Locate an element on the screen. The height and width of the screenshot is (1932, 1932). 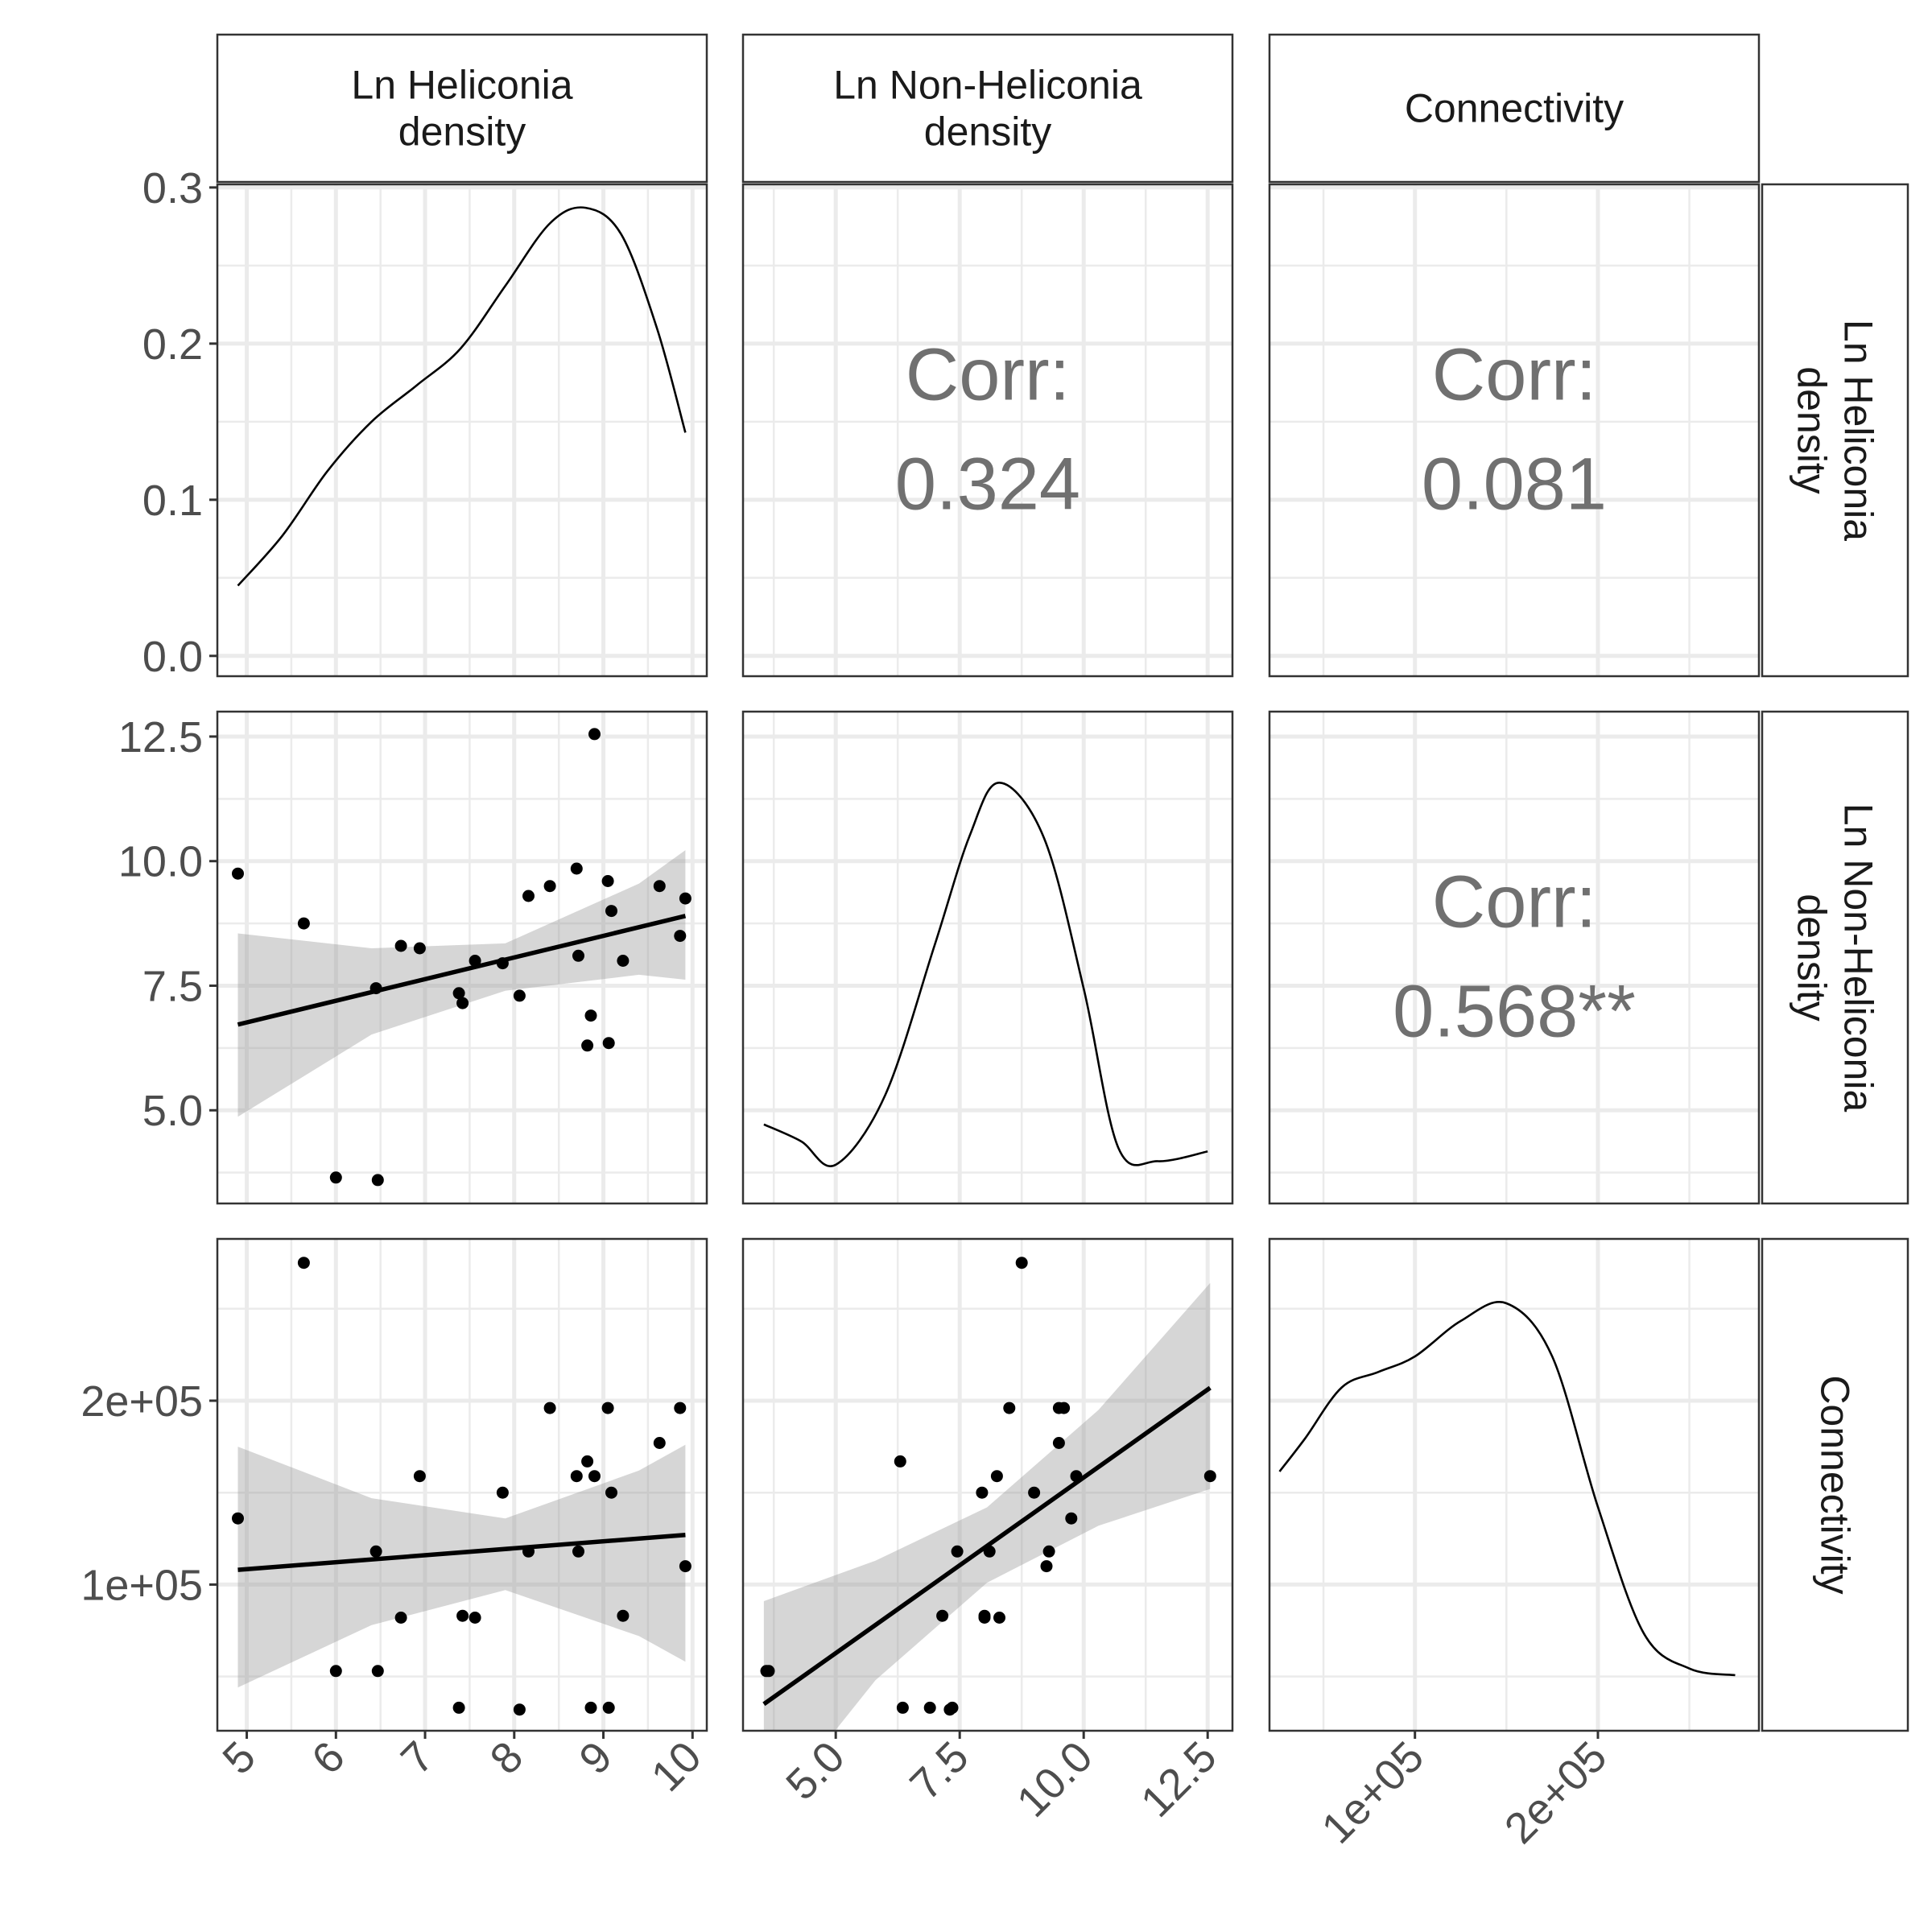
confidence-band-heli-nonheli is located at coordinates (462, 983).